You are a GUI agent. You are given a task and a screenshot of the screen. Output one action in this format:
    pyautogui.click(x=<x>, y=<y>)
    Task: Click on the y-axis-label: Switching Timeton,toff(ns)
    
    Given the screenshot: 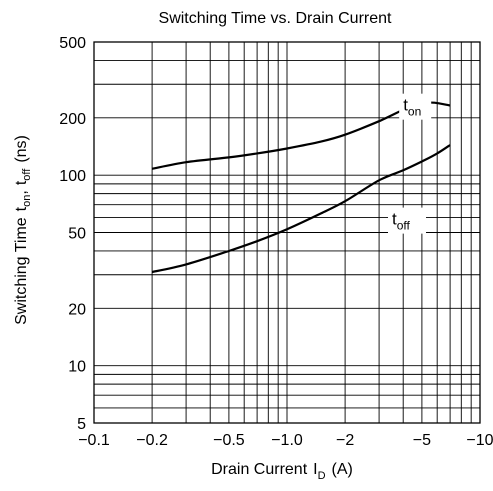 What is the action you would take?
    pyautogui.click(x=23, y=230)
    